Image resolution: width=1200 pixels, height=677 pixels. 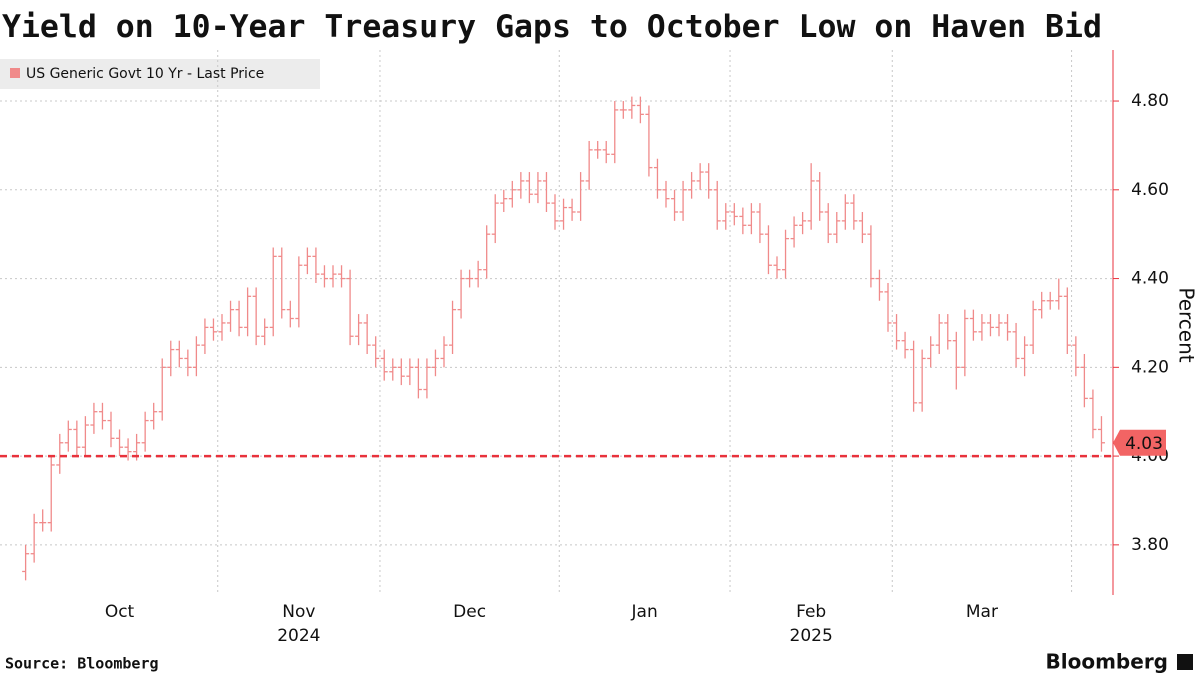 What do you see at coordinates (15, 73) in the screenshot?
I see `legend-swatch` at bounding box center [15, 73].